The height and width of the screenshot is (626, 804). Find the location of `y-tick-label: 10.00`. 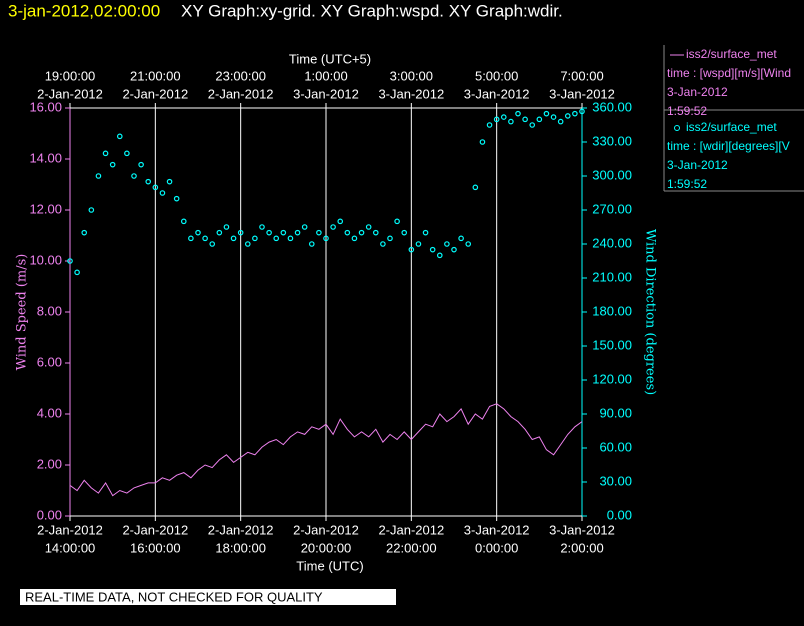

y-tick-label: 10.00 is located at coordinates (45, 259).